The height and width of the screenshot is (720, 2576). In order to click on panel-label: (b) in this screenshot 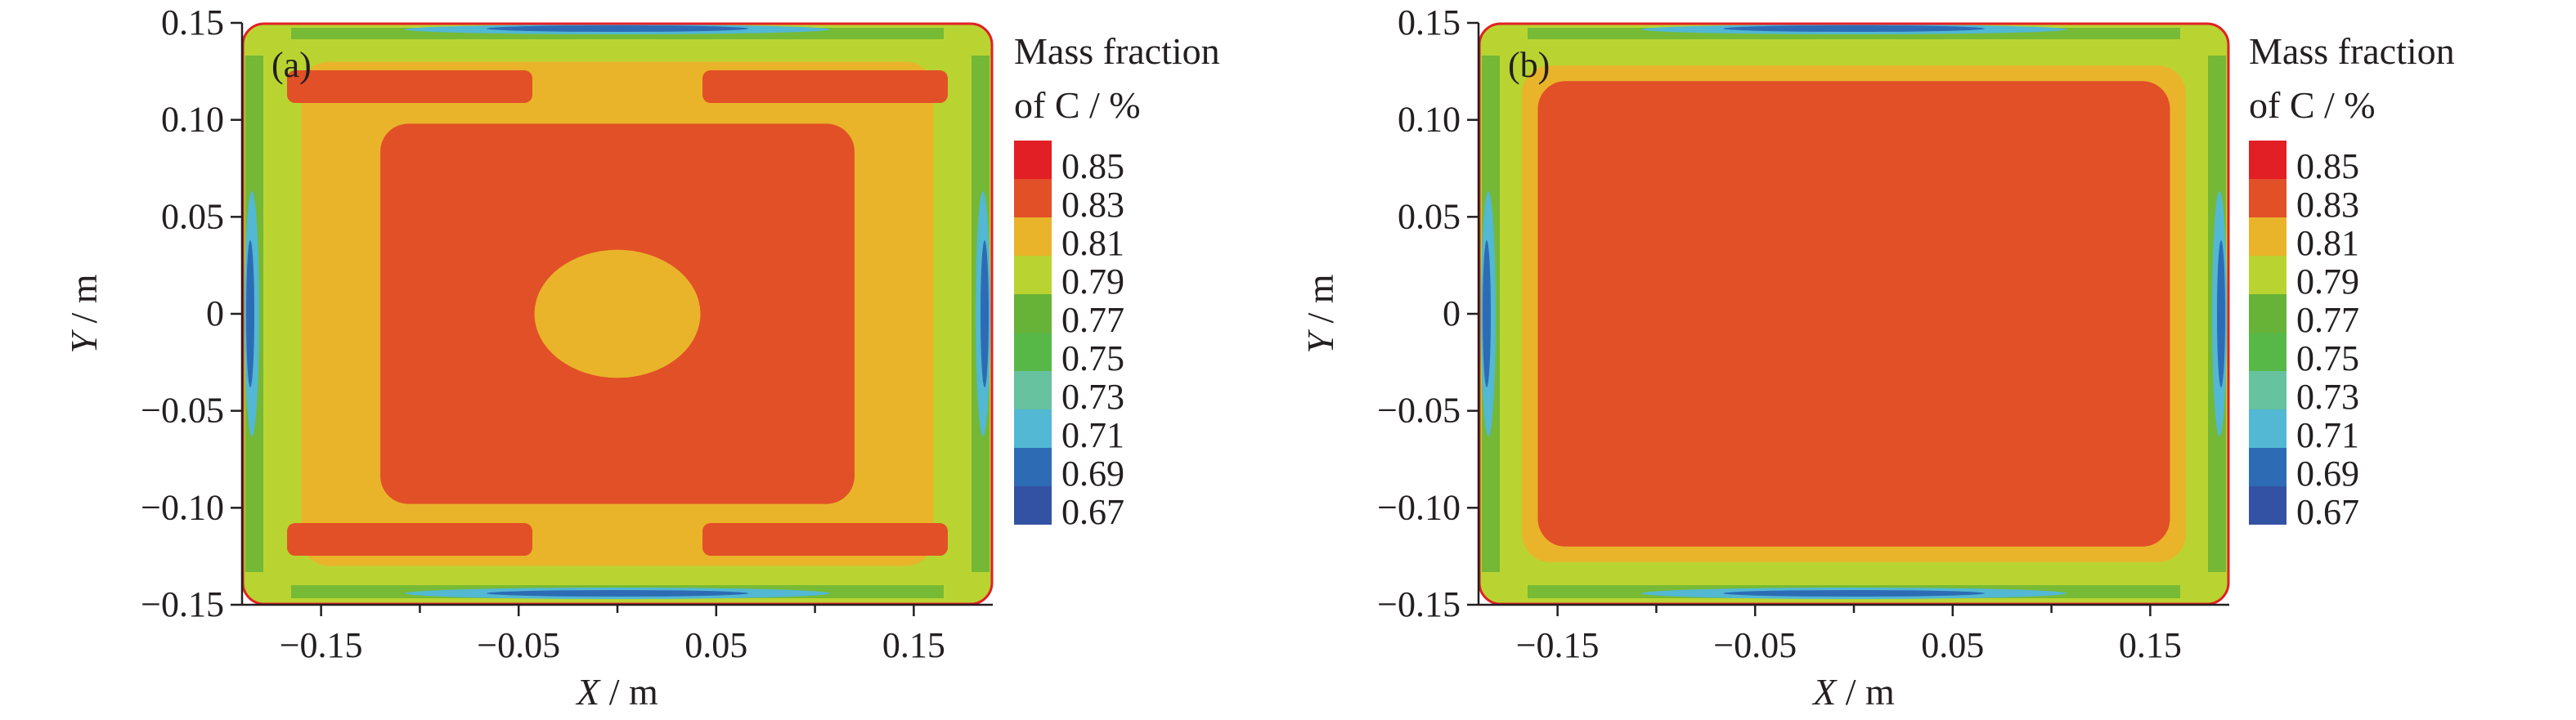, I will do `click(1529, 65)`.